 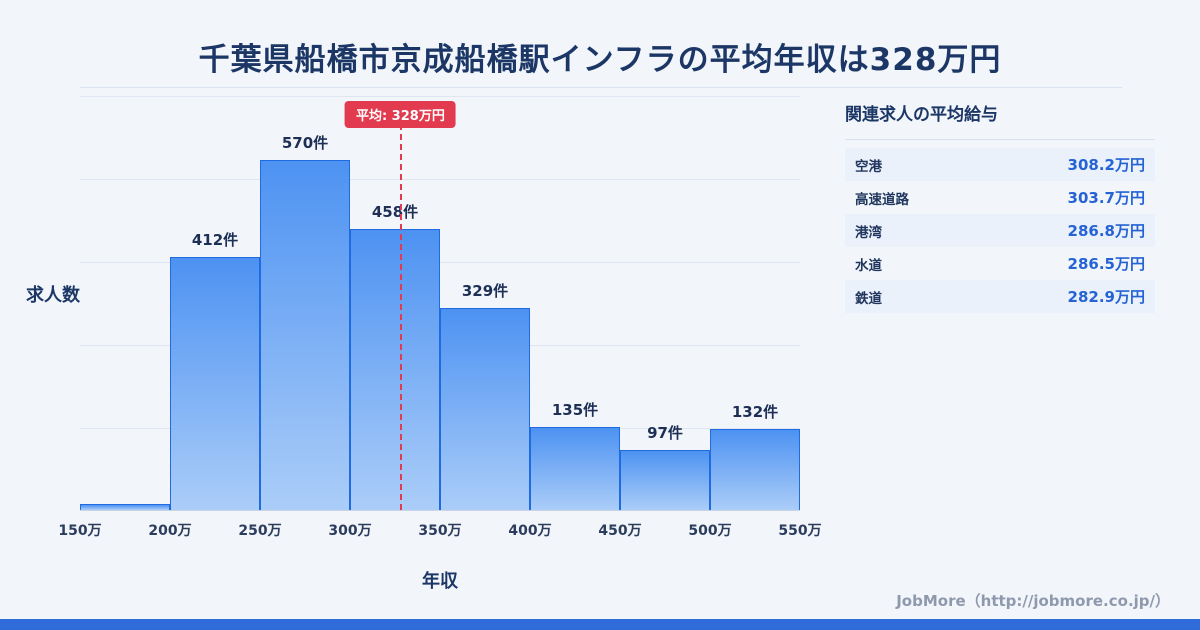 What do you see at coordinates (1000, 197) in the screenshot?
I see `related-salary-row: 高速道路 303.7万円` at bounding box center [1000, 197].